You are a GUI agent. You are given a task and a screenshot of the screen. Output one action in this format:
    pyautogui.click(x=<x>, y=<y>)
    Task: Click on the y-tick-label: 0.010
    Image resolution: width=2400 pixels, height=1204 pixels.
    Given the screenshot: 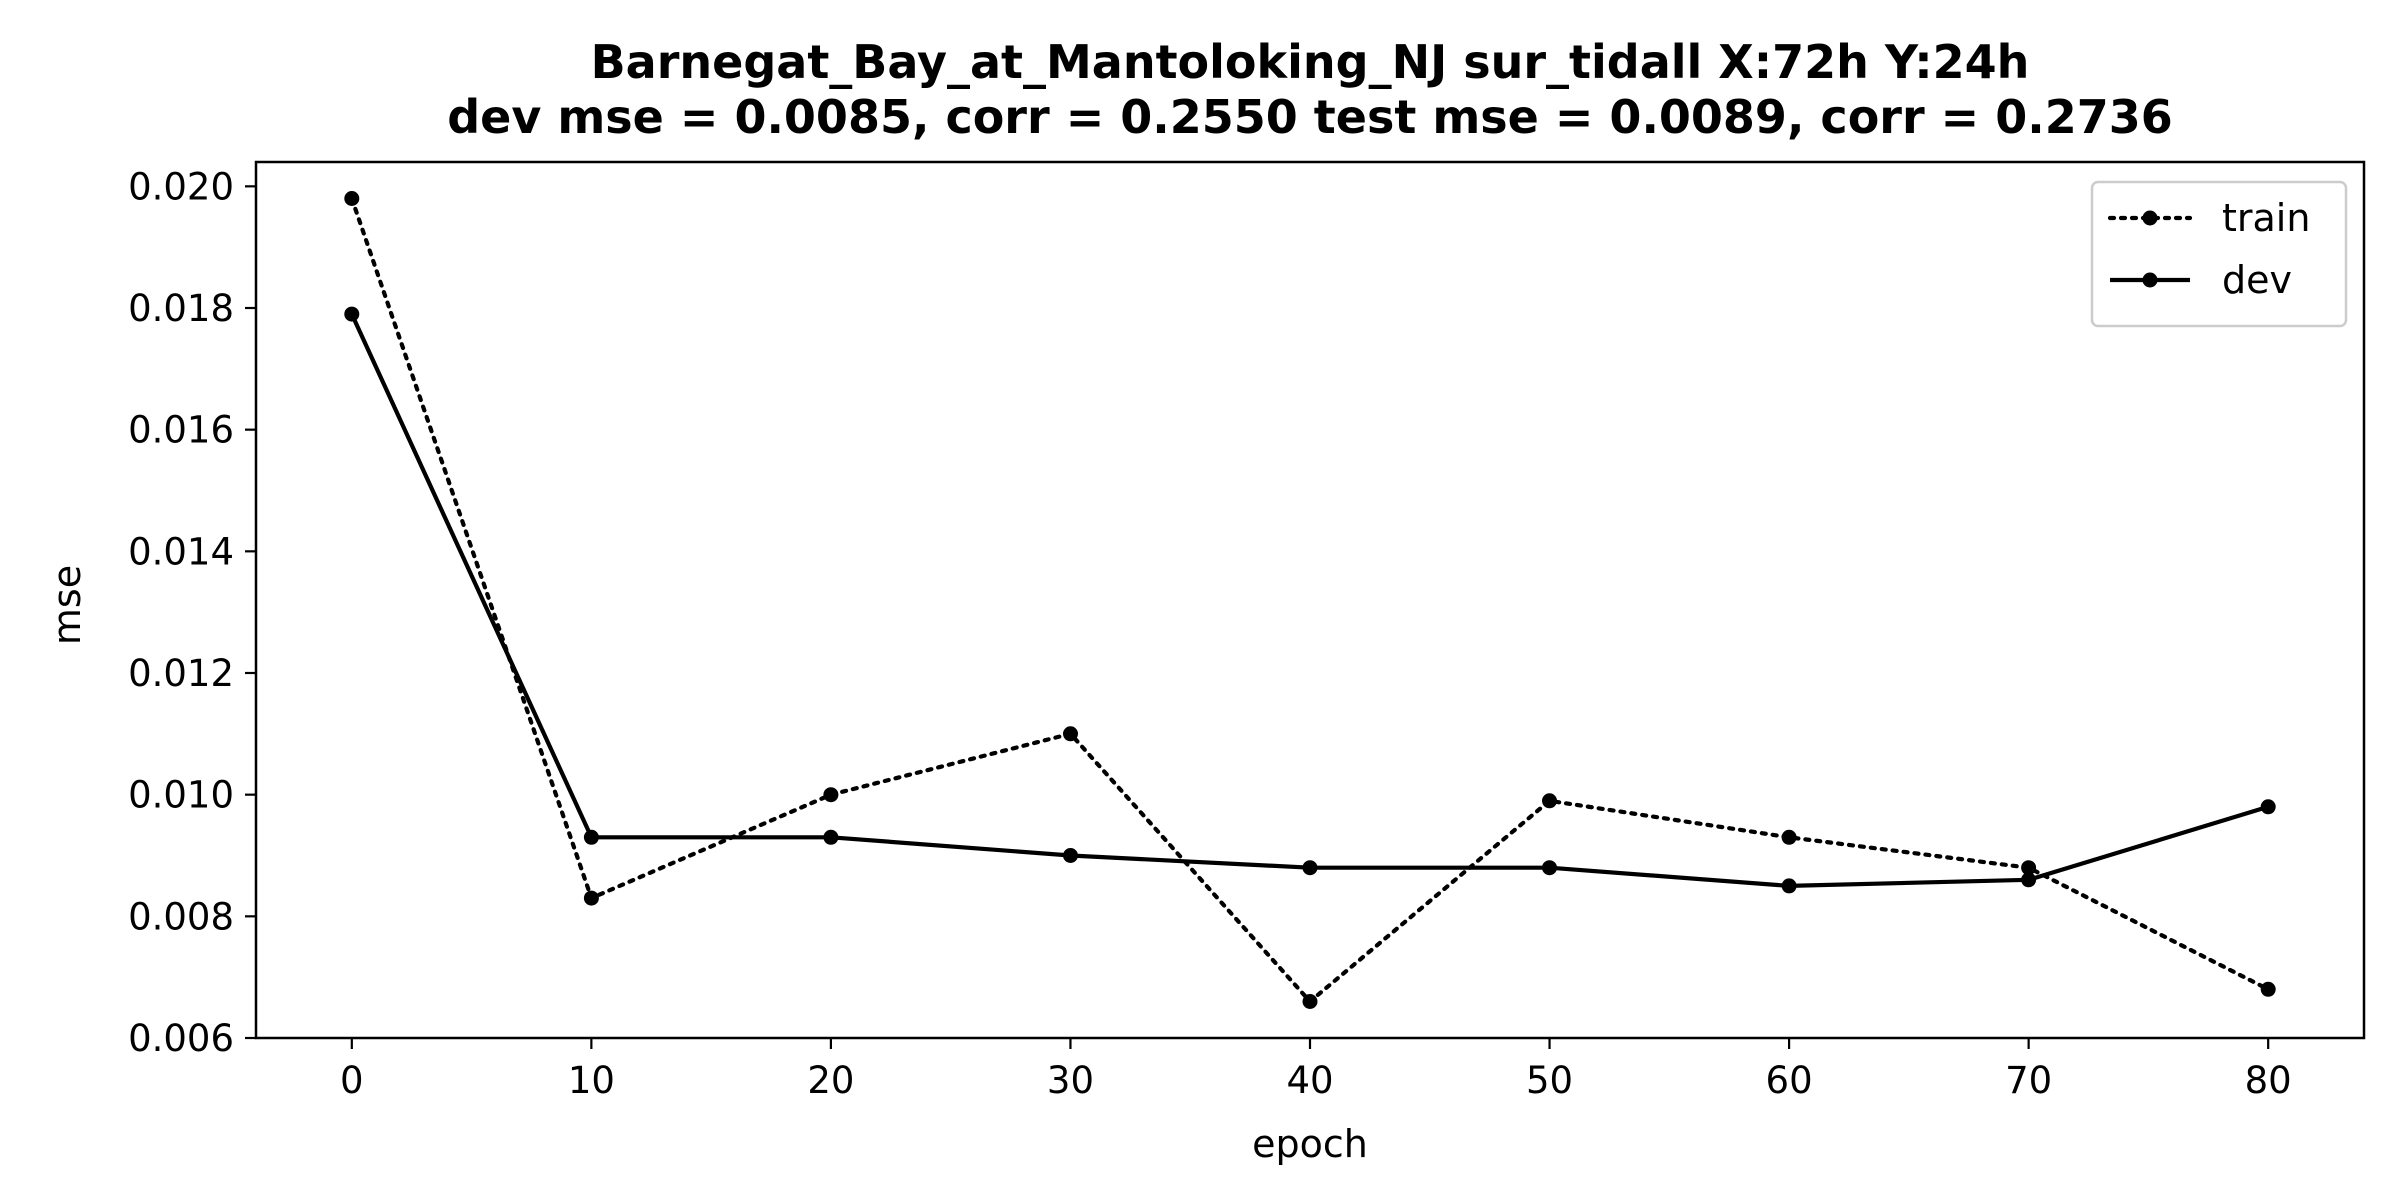 What is the action you would take?
    pyautogui.click(x=181, y=795)
    